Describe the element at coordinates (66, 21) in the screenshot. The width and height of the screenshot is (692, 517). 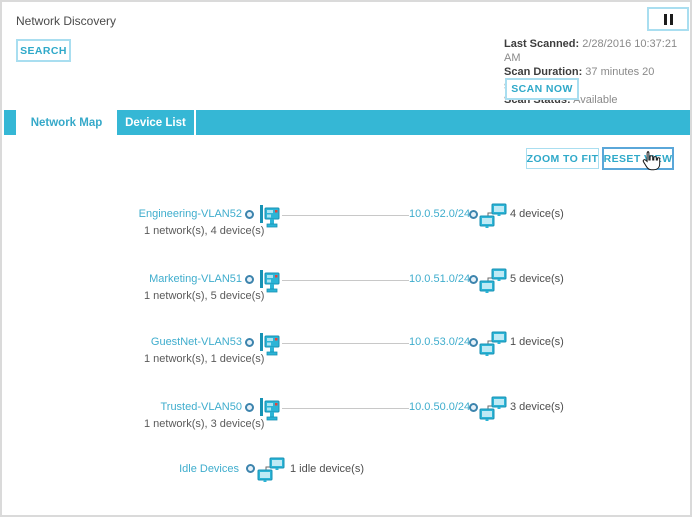
I see `page-title: Network Discovery` at that location.